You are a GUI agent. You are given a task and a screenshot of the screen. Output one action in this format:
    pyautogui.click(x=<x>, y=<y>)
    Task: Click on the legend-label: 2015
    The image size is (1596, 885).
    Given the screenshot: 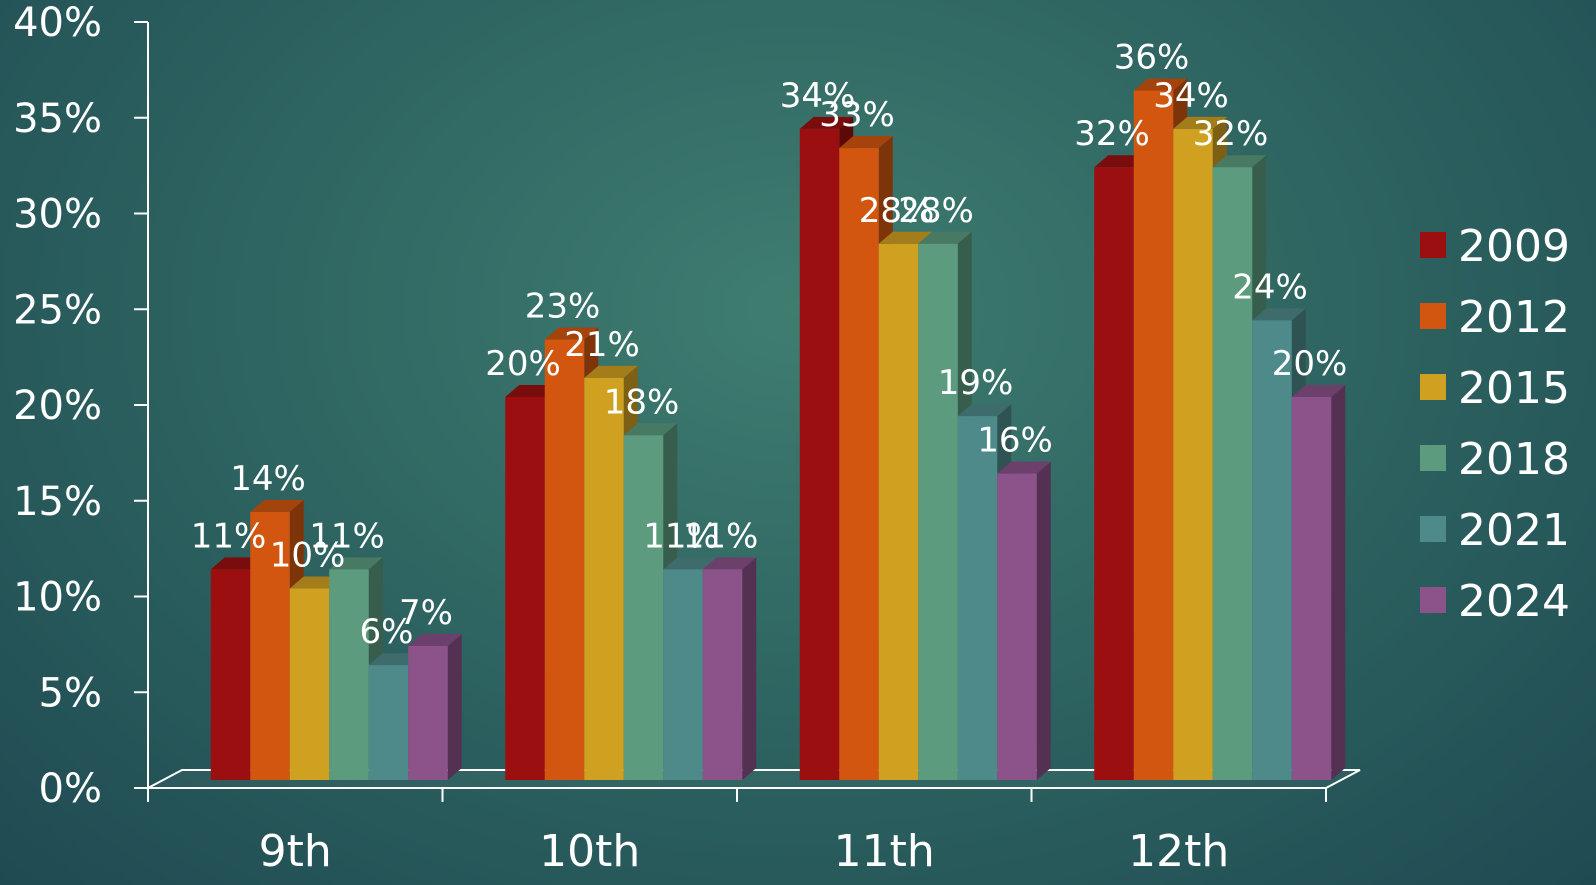 What is the action you would take?
    pyautogui.click(x=1514, y=388)
    